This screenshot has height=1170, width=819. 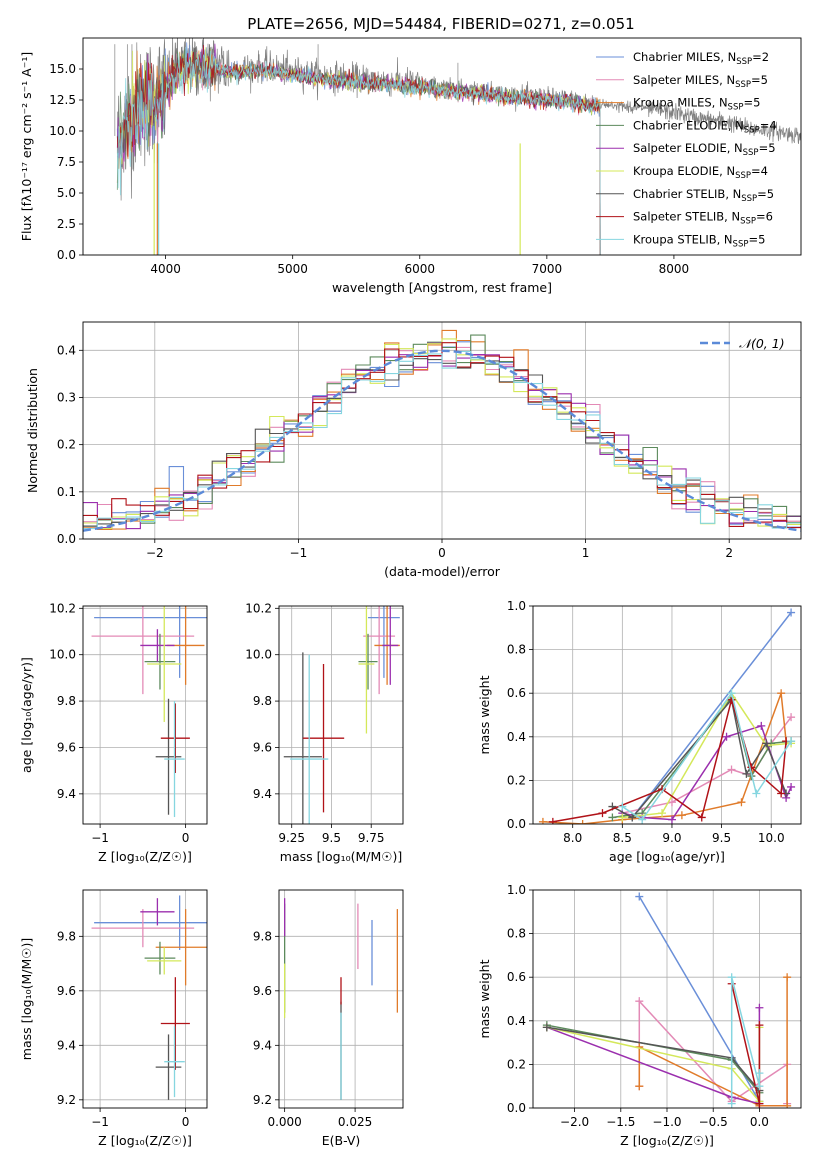 What do you see at coordinates (355, 1122) in the screenshot?
I see `x-tick-label: 0.025` at bounding box center [355, 1122].